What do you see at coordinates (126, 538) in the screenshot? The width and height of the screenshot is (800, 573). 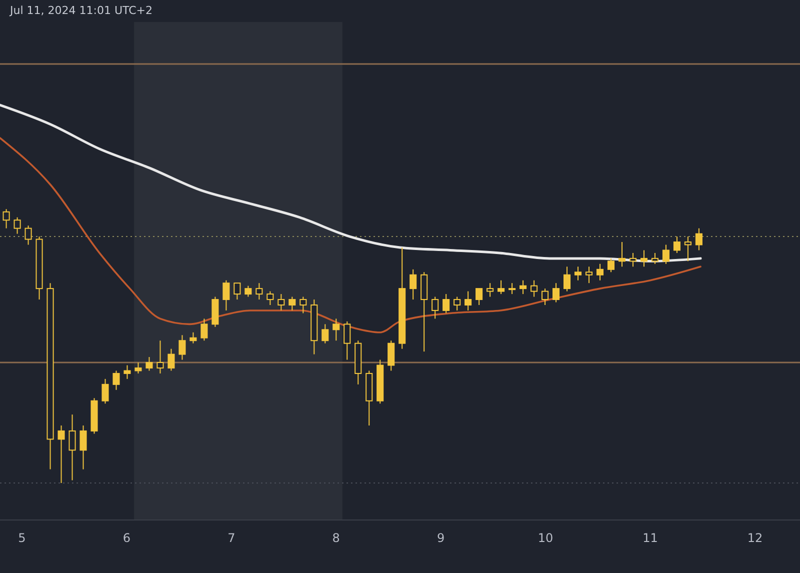 I see `x-tick-label: 6` at bounding box center [126, 538].